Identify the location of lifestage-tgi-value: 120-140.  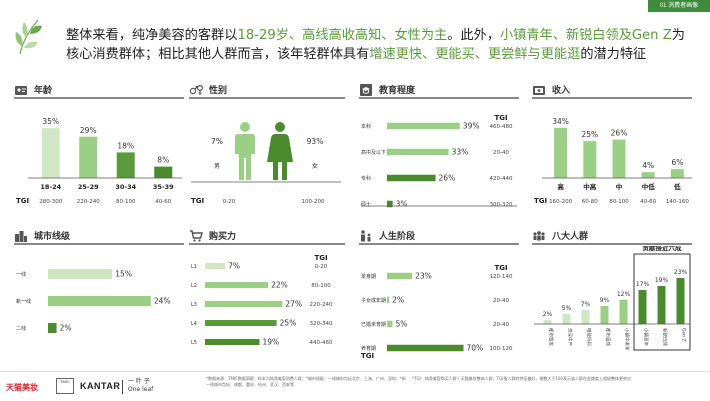
(501, 277).